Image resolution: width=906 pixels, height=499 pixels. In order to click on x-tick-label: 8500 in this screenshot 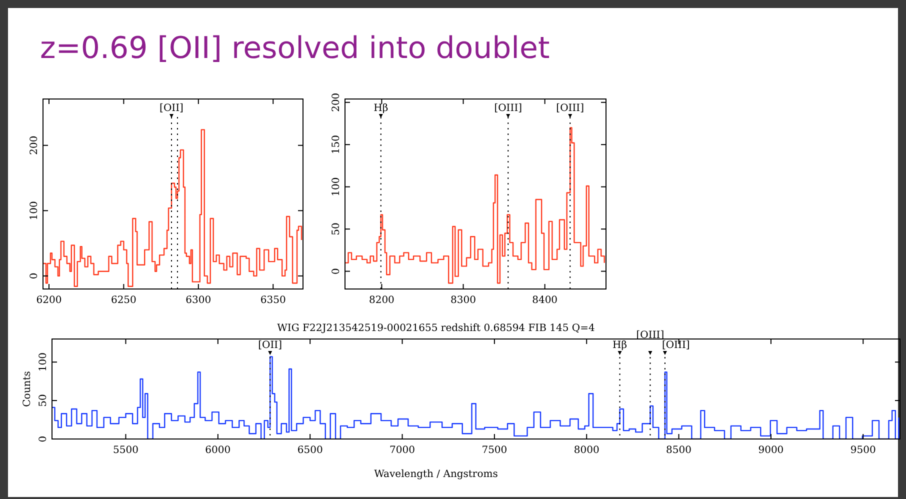, I will do `click(679, 450)`.